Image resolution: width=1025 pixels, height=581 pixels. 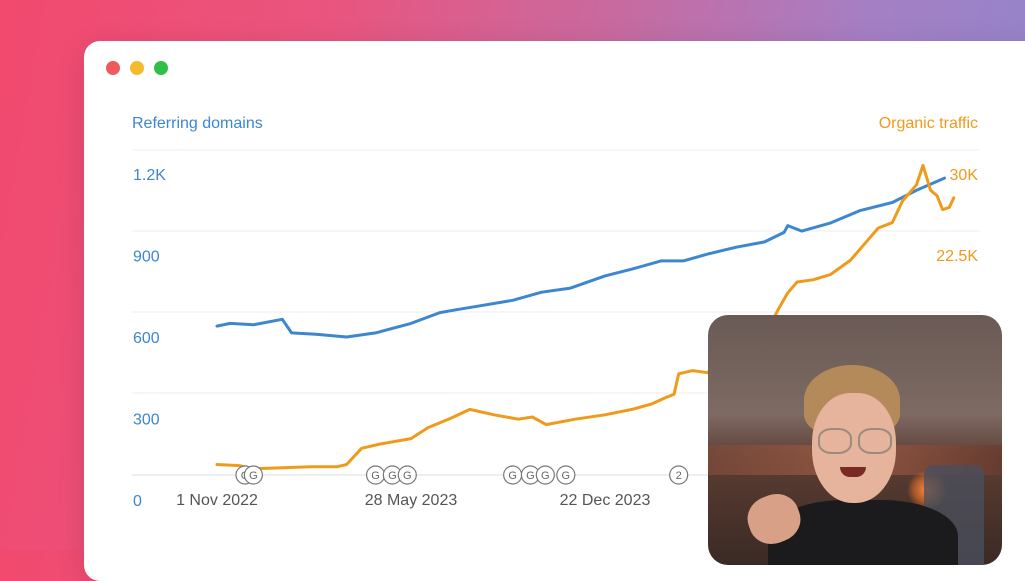 I want to click on minimize-window-button, so click(x=137, y=68).